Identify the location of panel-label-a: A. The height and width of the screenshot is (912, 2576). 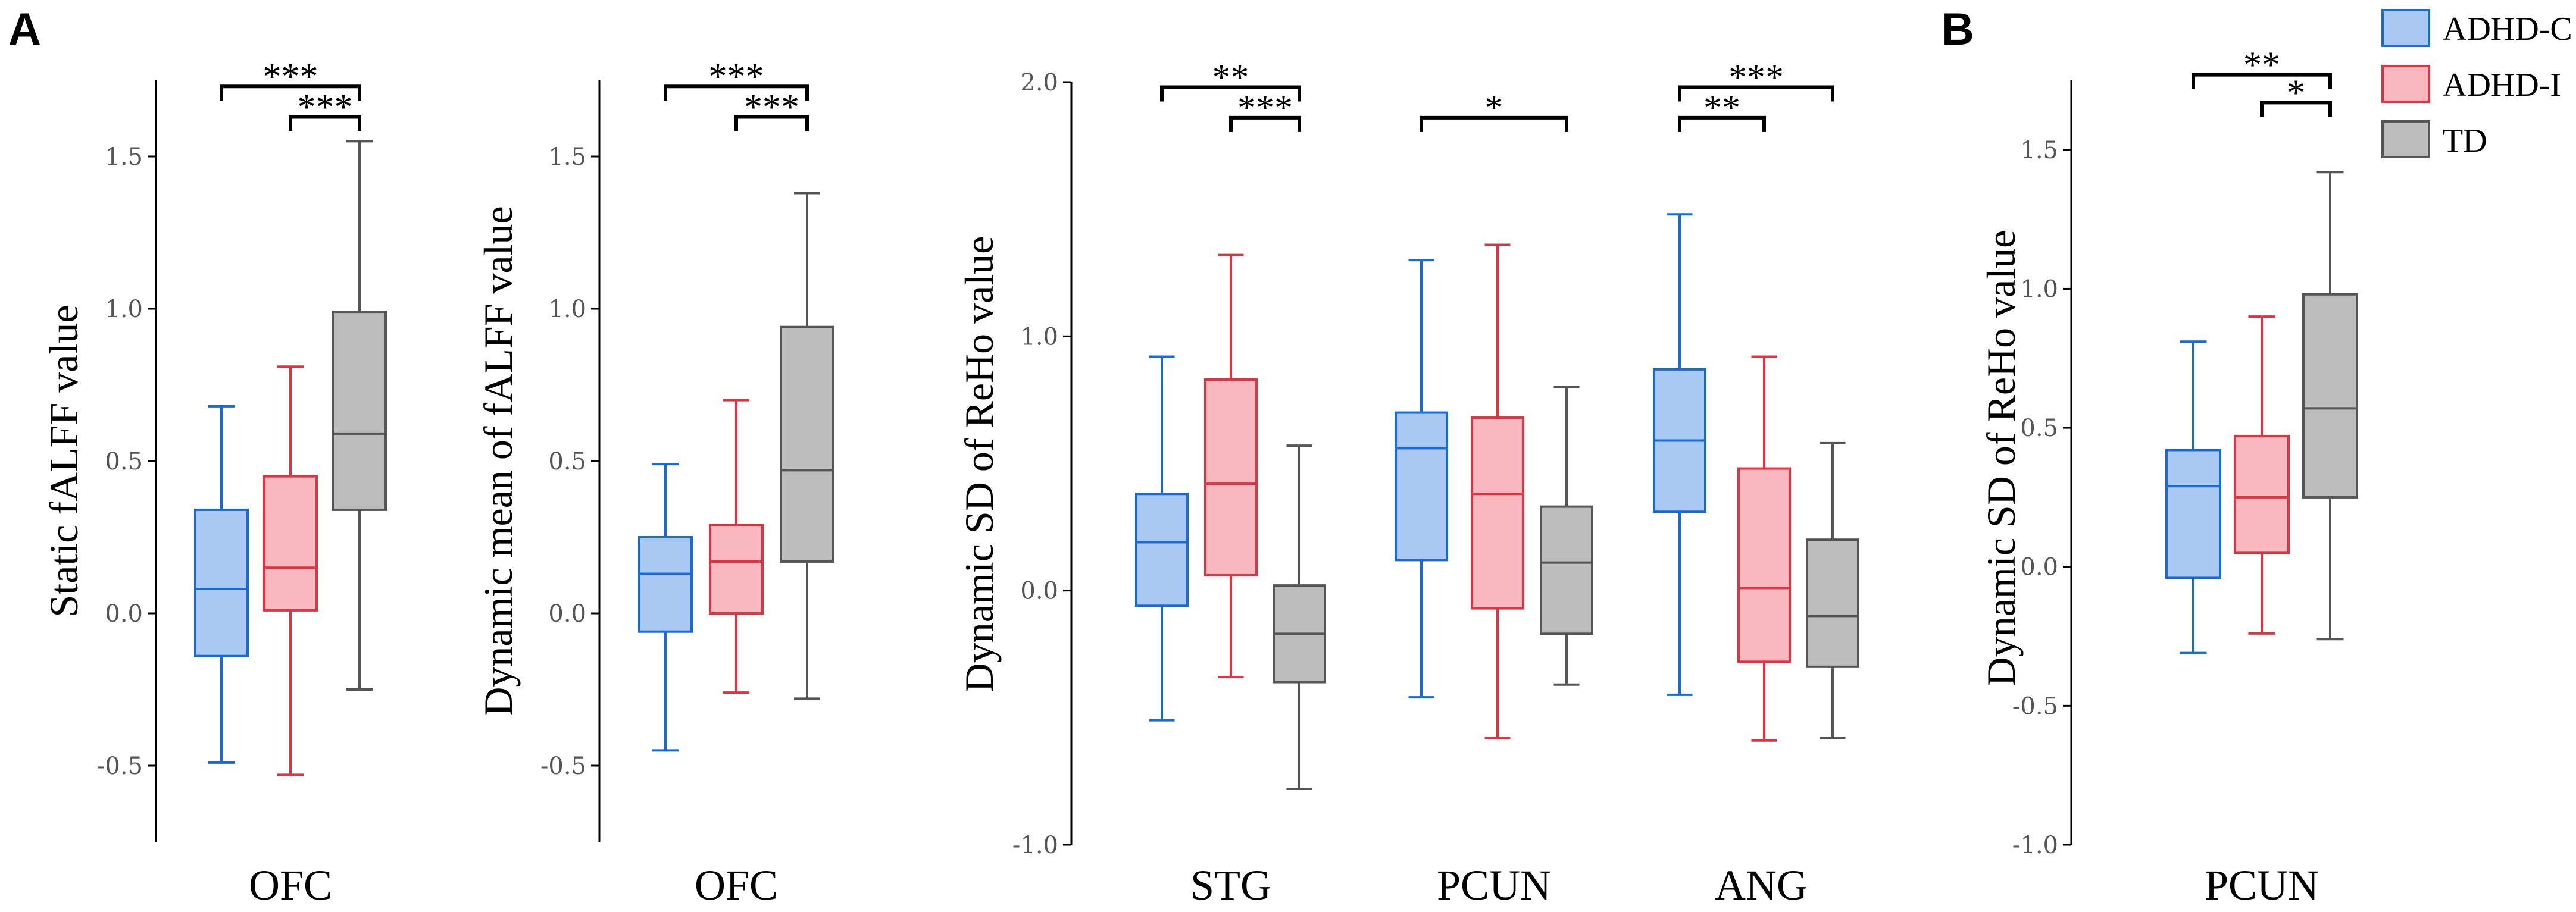
(24, 29).